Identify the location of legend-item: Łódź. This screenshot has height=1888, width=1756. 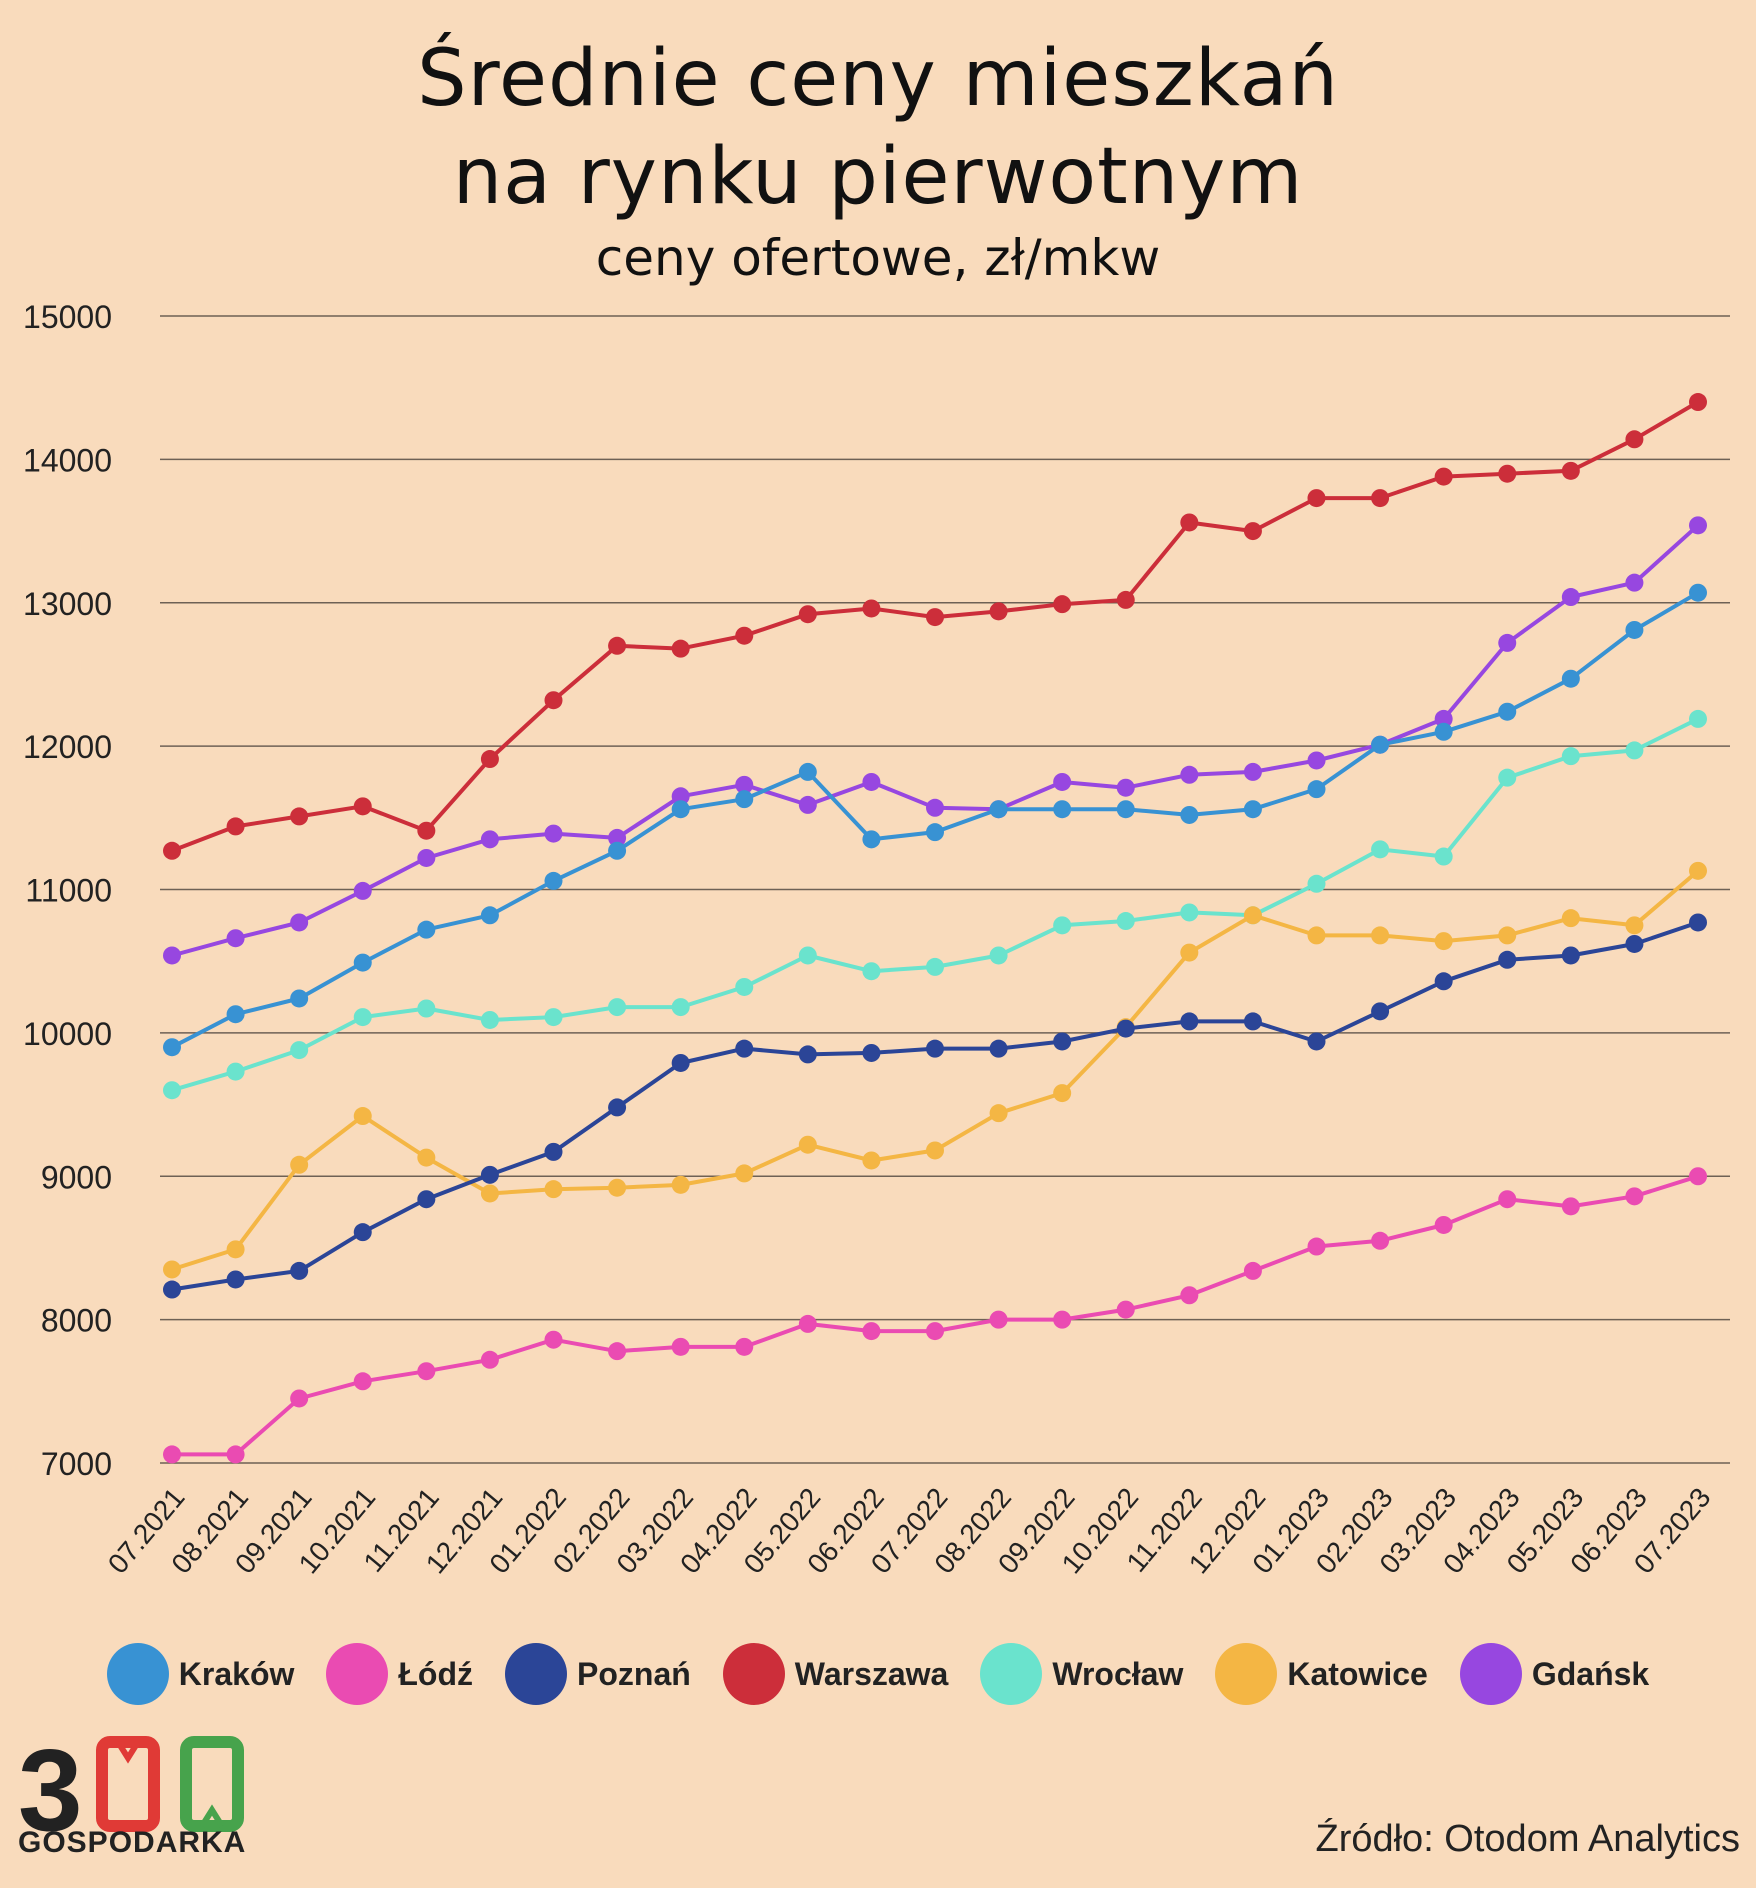
(399, 1674).